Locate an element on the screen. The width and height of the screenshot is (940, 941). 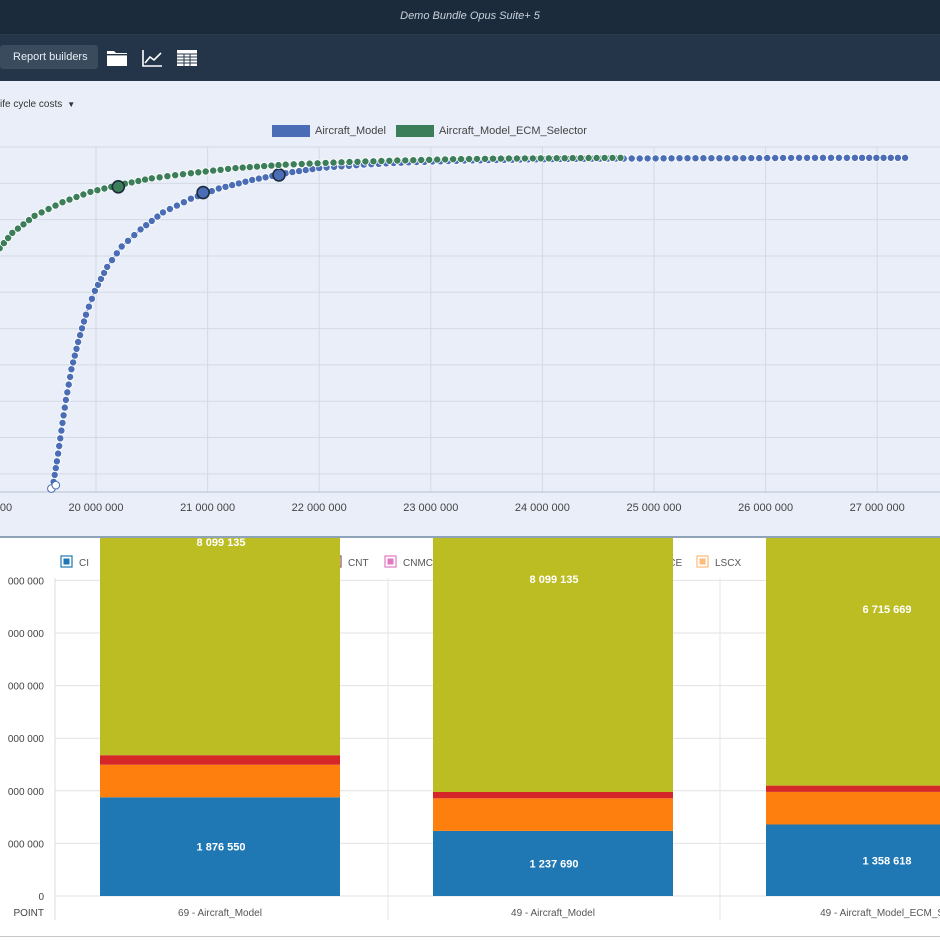
line-chart-icon is located at coordinates (152, 58).